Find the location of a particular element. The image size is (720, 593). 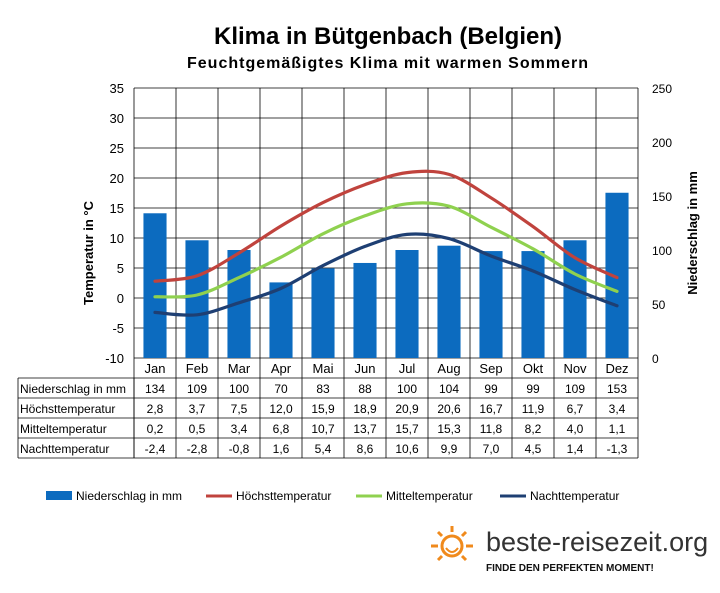

table-cell: 8,6 is located at coordinates (365, 449).